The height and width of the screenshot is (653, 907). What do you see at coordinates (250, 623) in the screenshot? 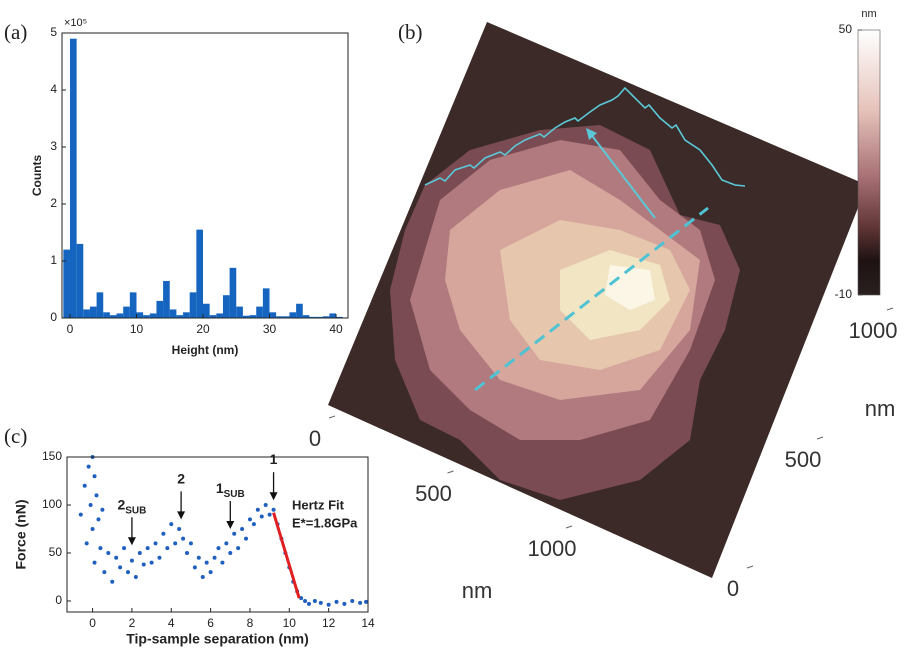
I see `x-tick-label: 8` at bounding box center [250, 623].